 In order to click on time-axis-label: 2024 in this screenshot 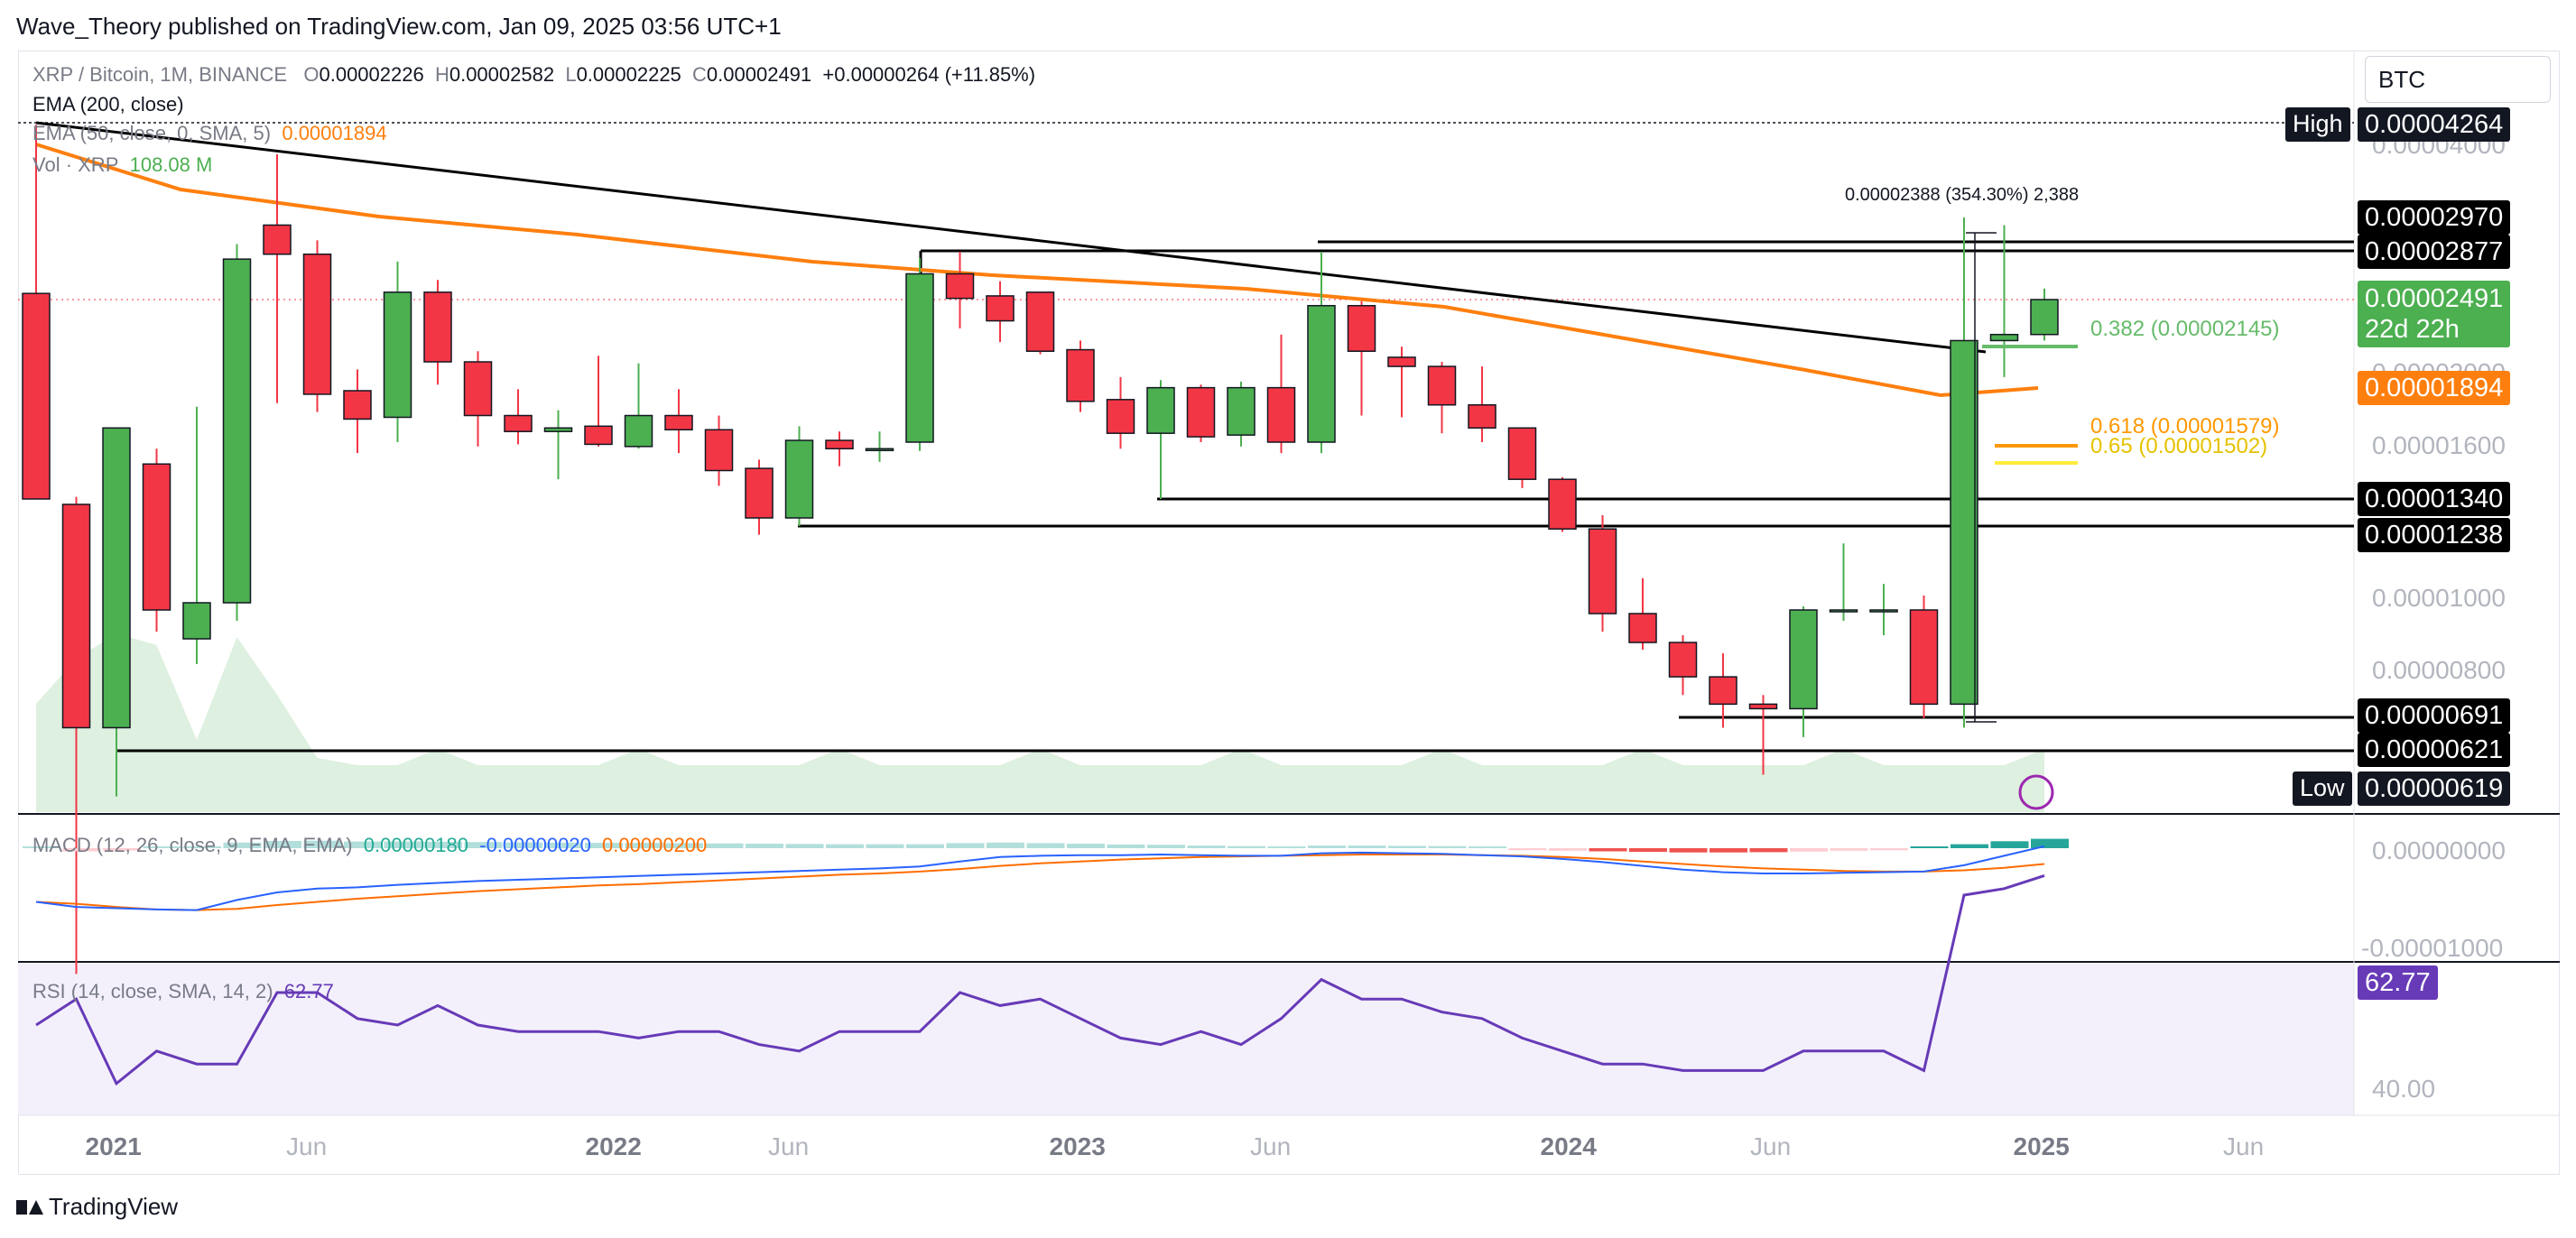, I will do `click(1570, 1146)`.